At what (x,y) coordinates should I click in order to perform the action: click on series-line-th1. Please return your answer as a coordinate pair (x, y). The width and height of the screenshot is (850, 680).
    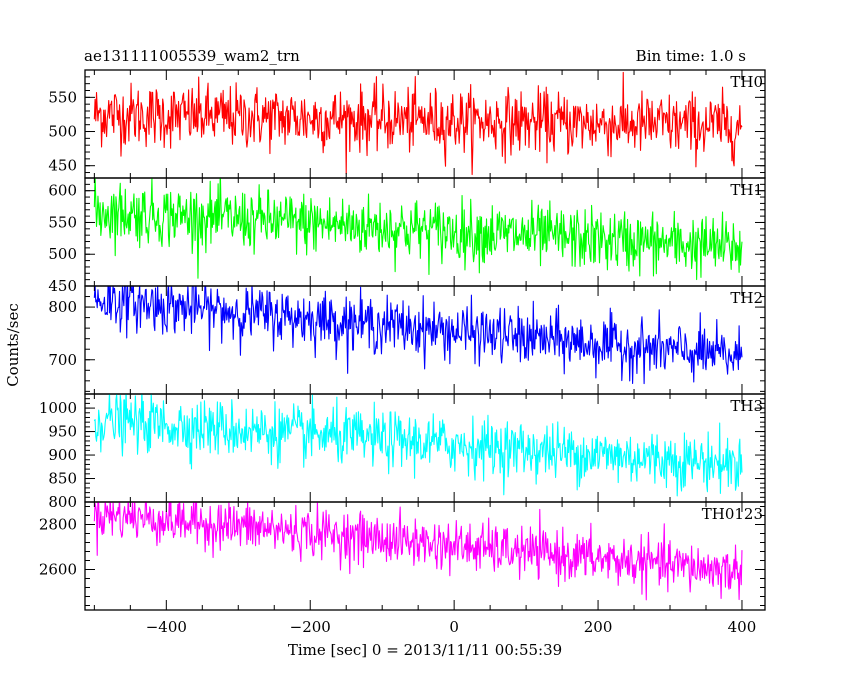
    Looking at the image, I should click on (418, 229).